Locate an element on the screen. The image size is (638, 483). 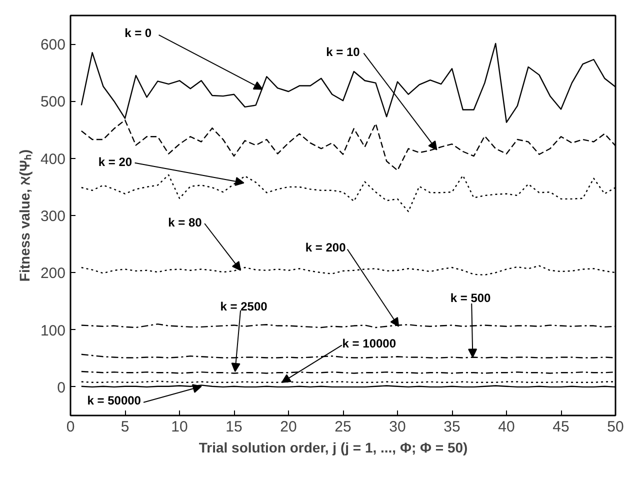
x-tick-label: 5 is located at coordinates (125, 427).